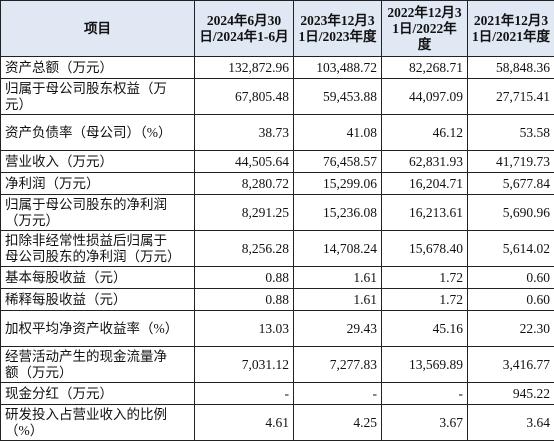 The height and width of the screenshot is (441, 554). I want to click on value-cell: 59,453.88, so click(338, 97).